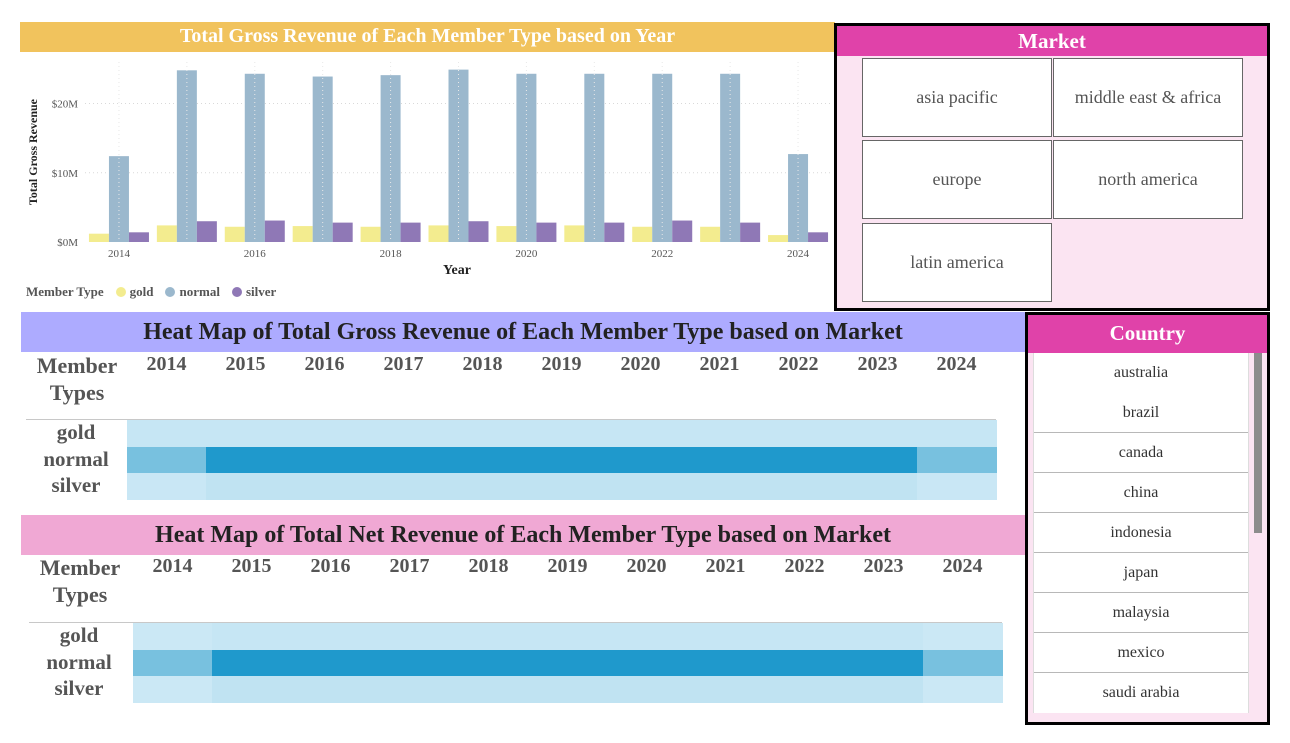 Image resolution: width=1290 pixels, height=743 pixels. I want to click on country-item-canada: canada, so click(1141, 453).